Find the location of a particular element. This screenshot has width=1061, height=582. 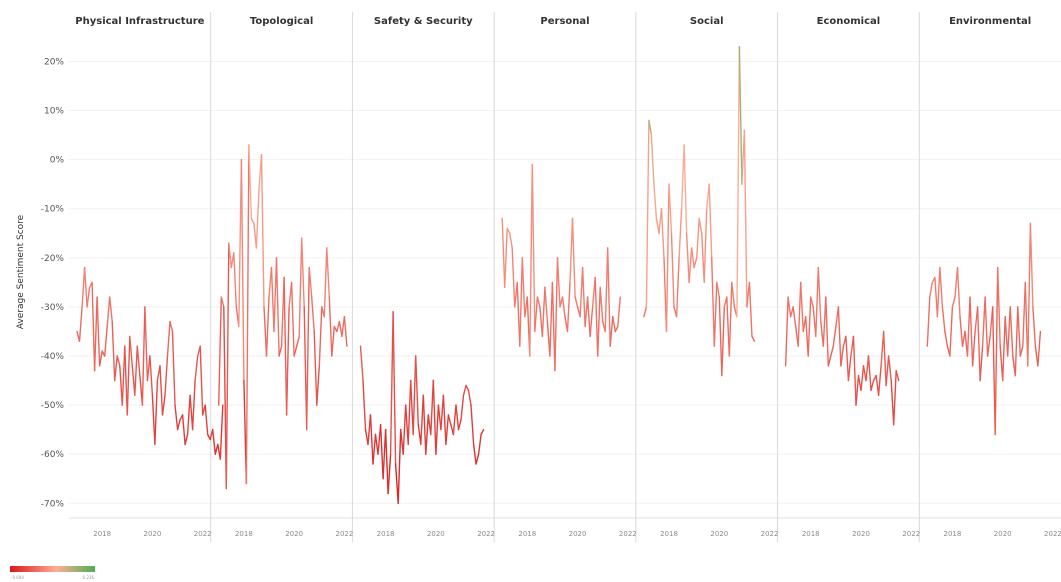

panel-title: Topological is located at coordinates (281, 21).